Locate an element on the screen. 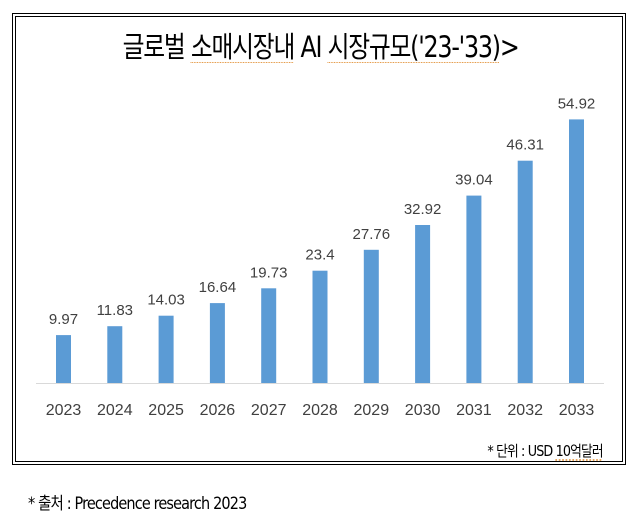 Image resolution: width=637 pixels, height=517 pixels. x-tick-label-2029: 2029 is located at coordinates (372, 410).